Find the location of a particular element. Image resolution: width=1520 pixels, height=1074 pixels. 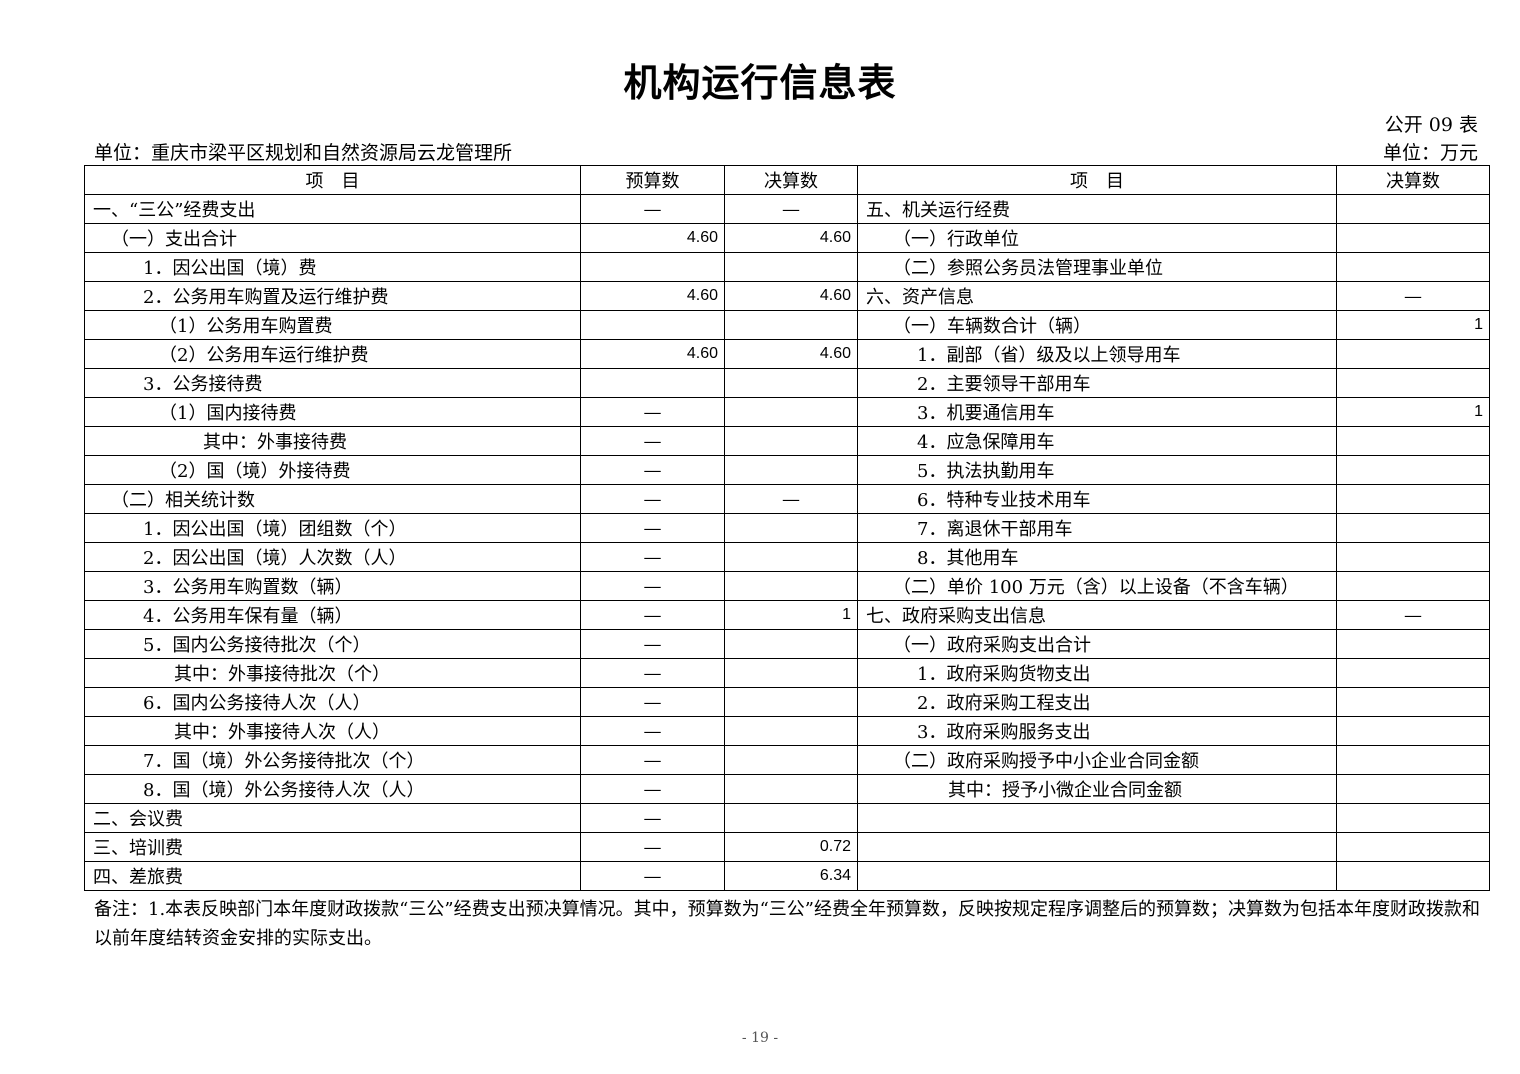

left-item-label: 二、会议费 is located at coordinates (332, 818).